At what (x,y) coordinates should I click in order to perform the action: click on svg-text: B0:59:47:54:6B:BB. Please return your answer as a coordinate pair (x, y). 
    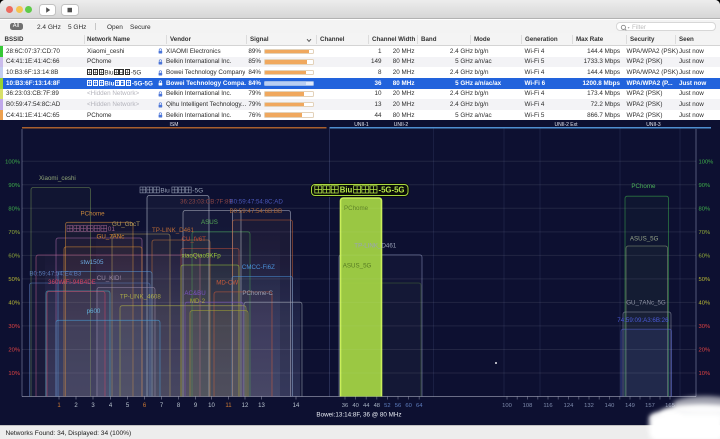
    Looking at the image, I should click on (256, 211).